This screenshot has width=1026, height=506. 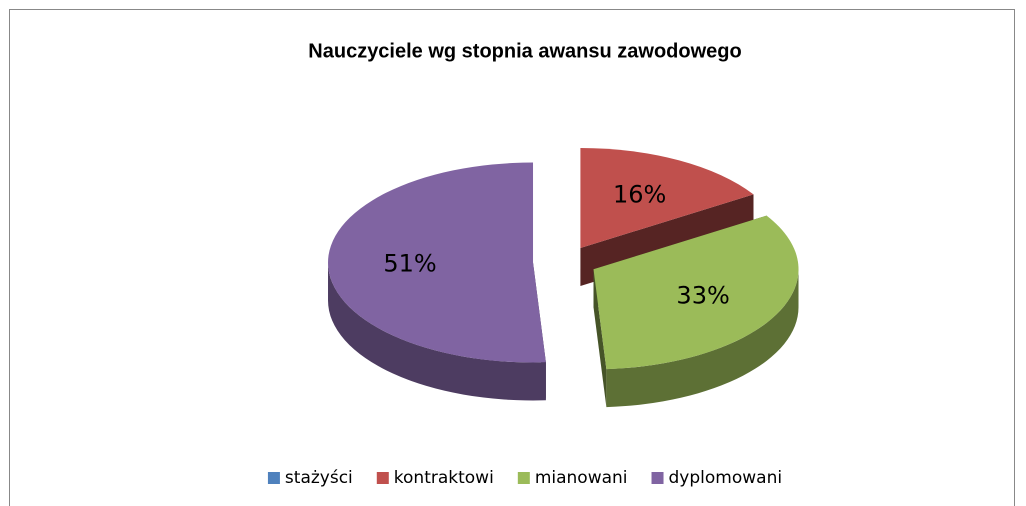 What do you see at coordinates (726, 478) in the screenshot?
I see `legend-label: dyplomowani` at bounding box center [726, 478].